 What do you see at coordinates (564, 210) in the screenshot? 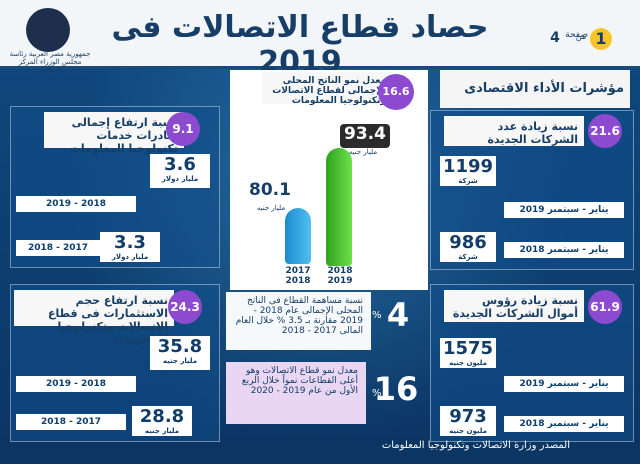
I see `companies-year-2019: يناير - سبتمبر 2019` at bounding box center [564, 210].